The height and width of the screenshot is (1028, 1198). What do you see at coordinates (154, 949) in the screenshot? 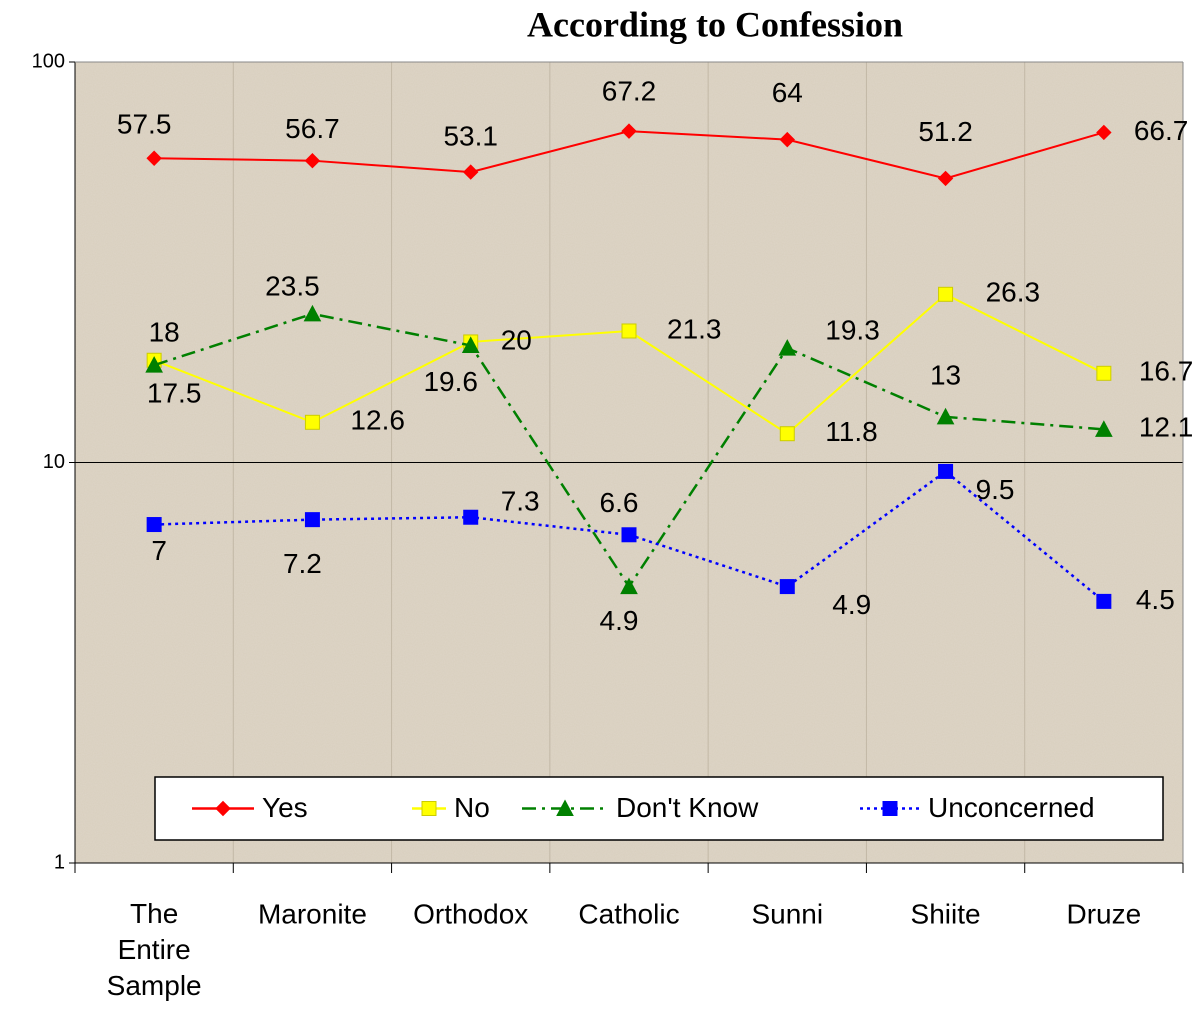
I see `x-tick-label: The Entire Sample` at bounding box center [154, 949].